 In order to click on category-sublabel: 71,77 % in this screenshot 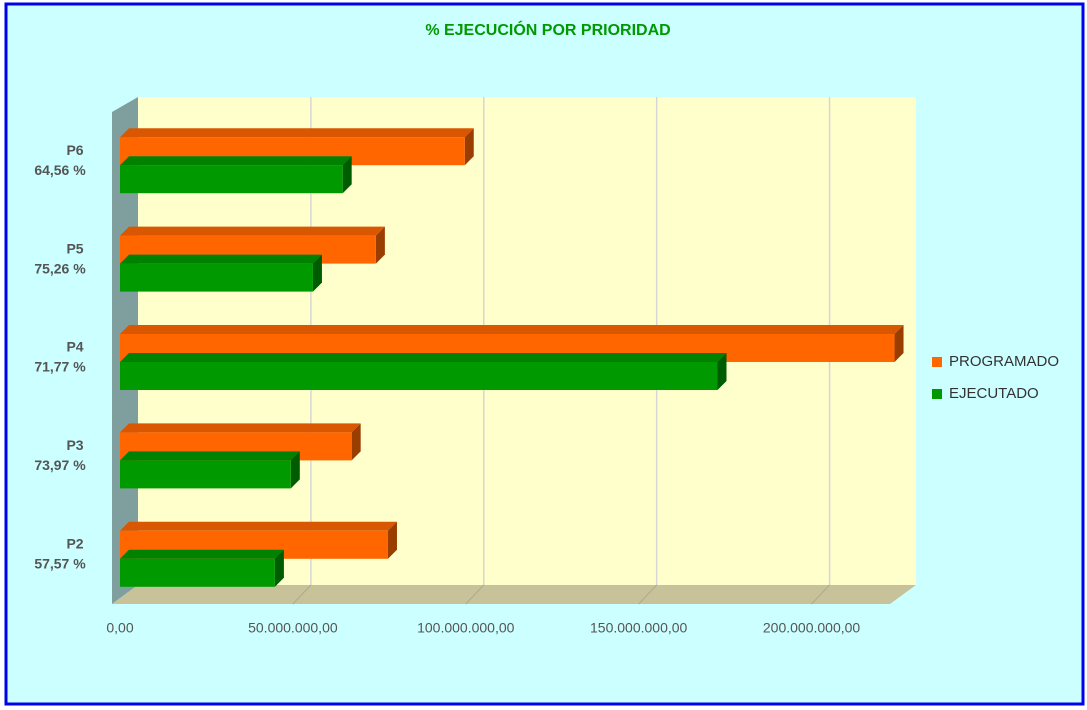, I will do `click(60, 367)`.